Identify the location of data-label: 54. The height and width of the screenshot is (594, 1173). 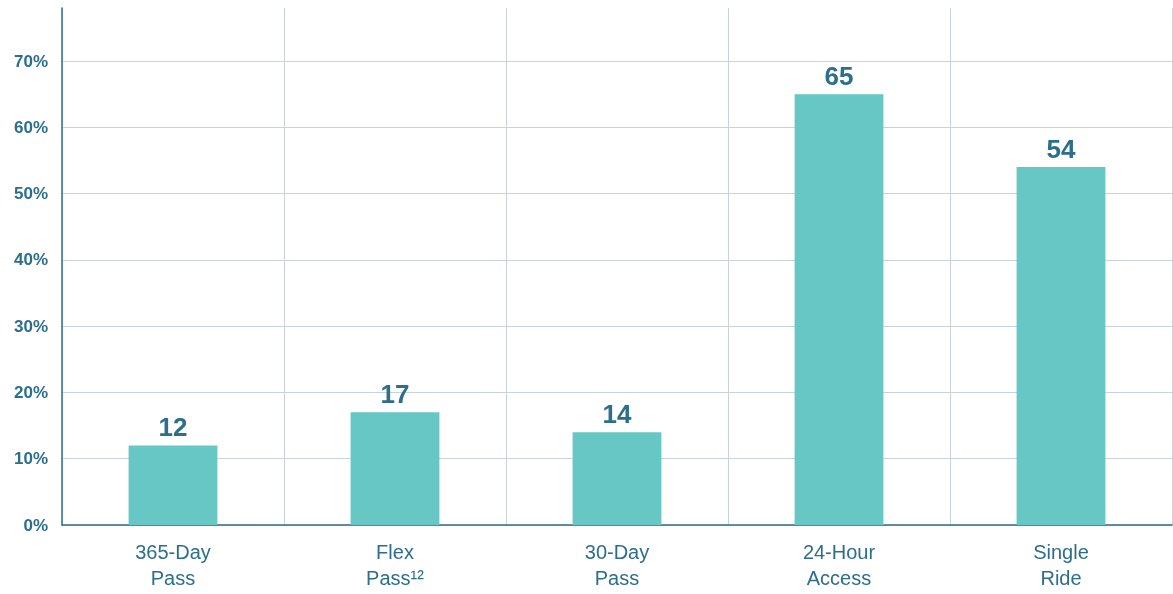
(1061, 149).